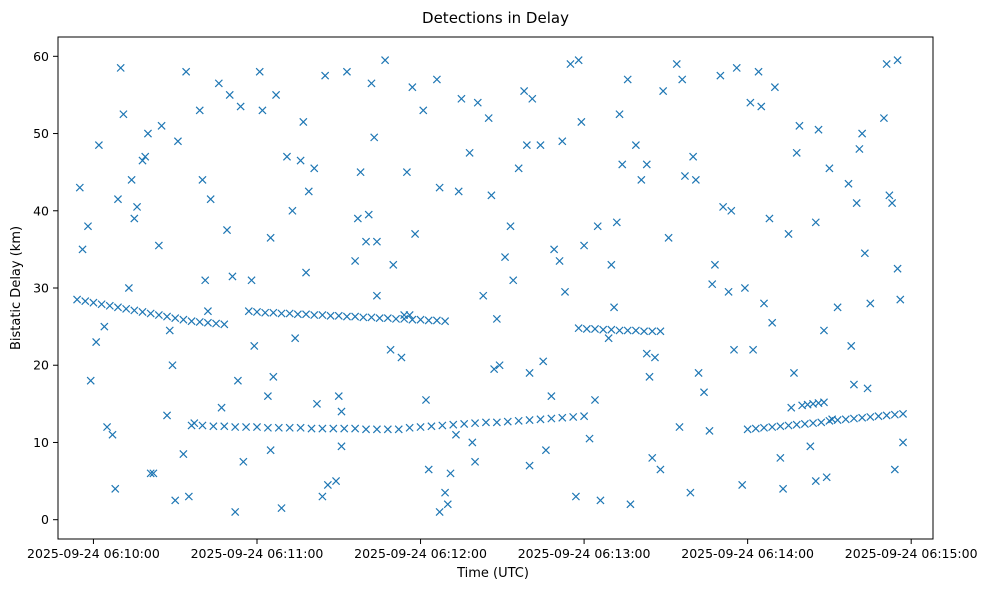 The width and height of the screenshot is (986, 590). What do you see at coordinates (41, 210) in the screenshot?
I see `y-tick-label: 40` at bounding box center [41, 210].